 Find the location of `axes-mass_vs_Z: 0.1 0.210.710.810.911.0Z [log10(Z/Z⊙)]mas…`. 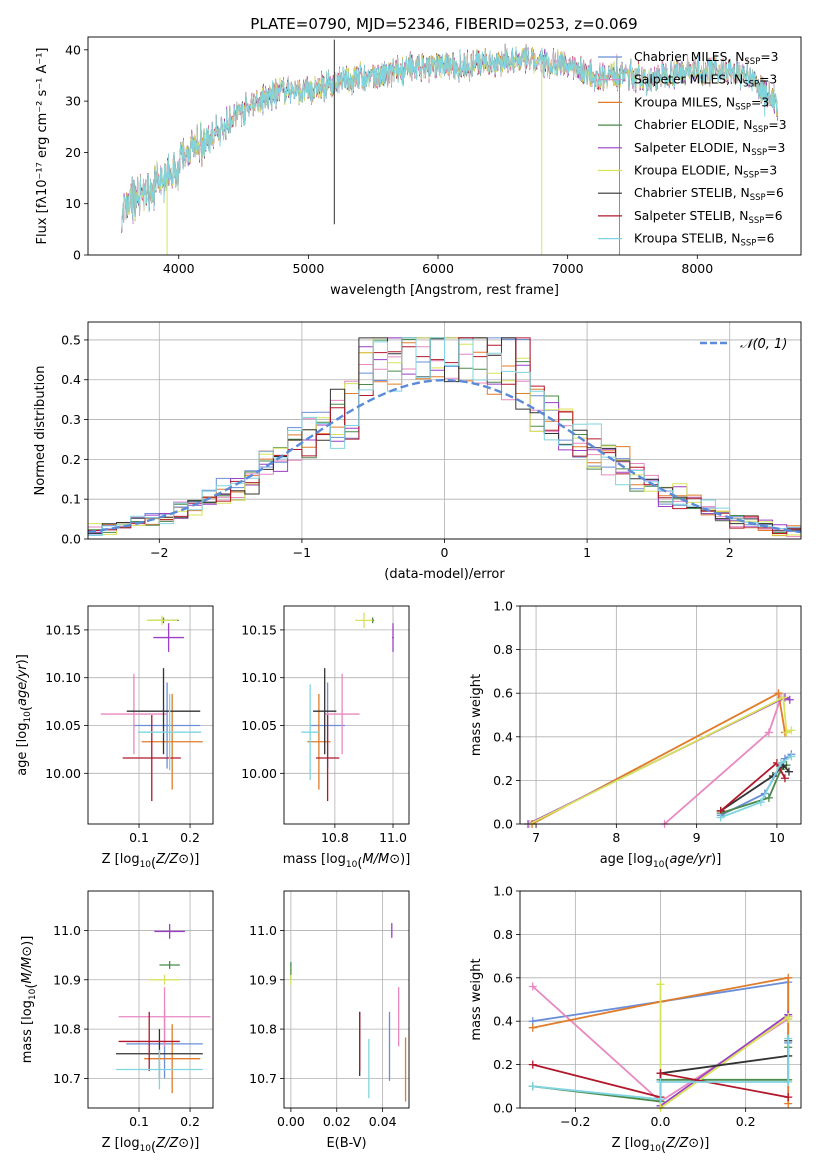

axes-mass_vs_Z: 0.1 0.210.710.810.911.0Z [log10(Z/Z⊙)]mas… is located at coordinates (117, 1022).